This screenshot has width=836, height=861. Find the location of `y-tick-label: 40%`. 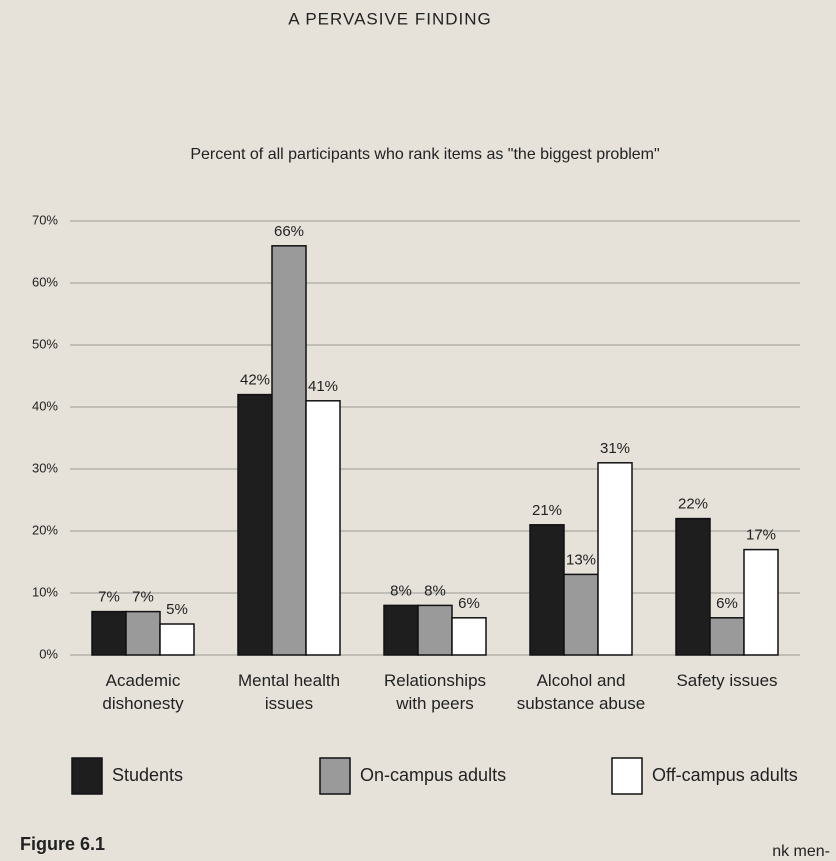

y-tick-label: 40% is located at coordinates (45, 405).